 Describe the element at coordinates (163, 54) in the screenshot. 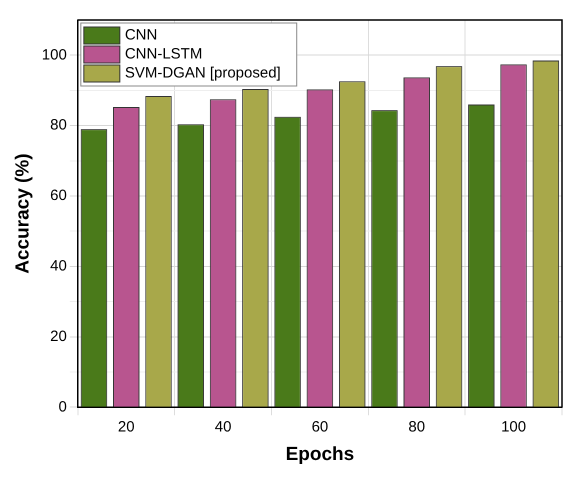

I see `legend-label: CNN-LSTM` at that location.